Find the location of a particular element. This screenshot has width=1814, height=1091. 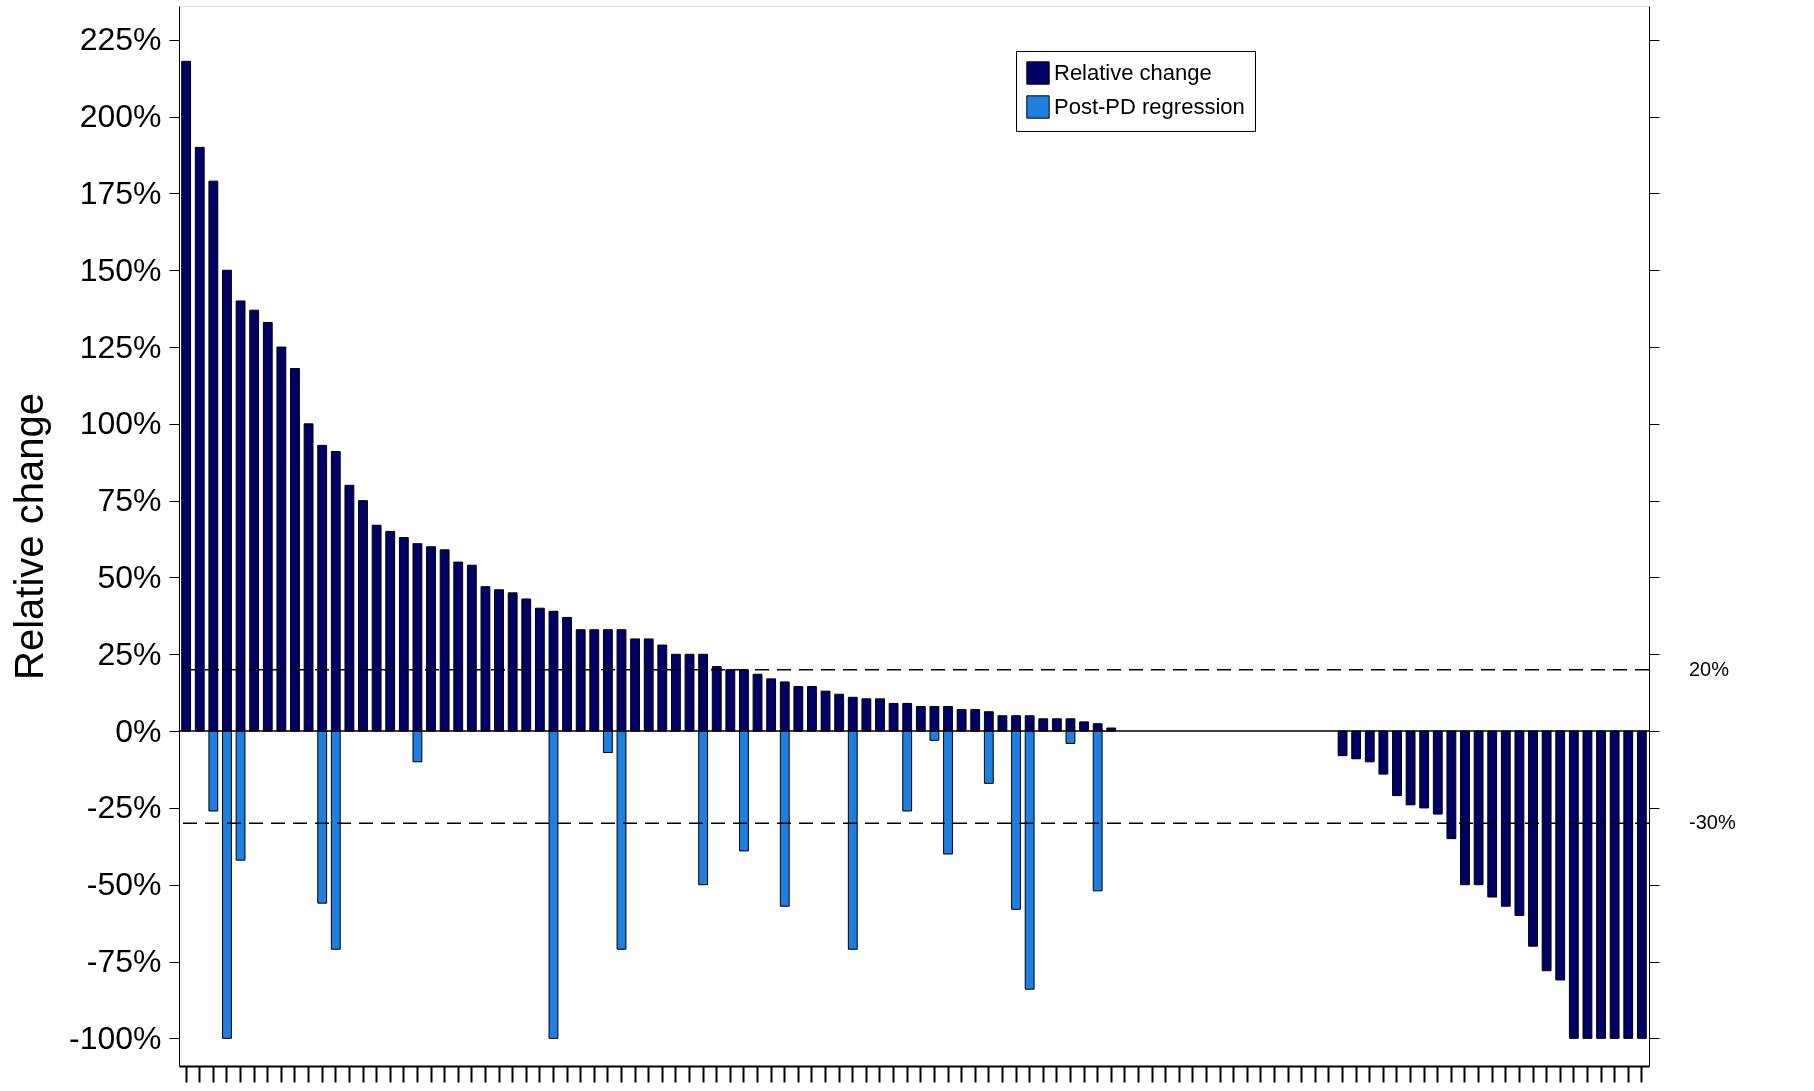

y-tick-label: -75% is located at coordinates (124, 961).